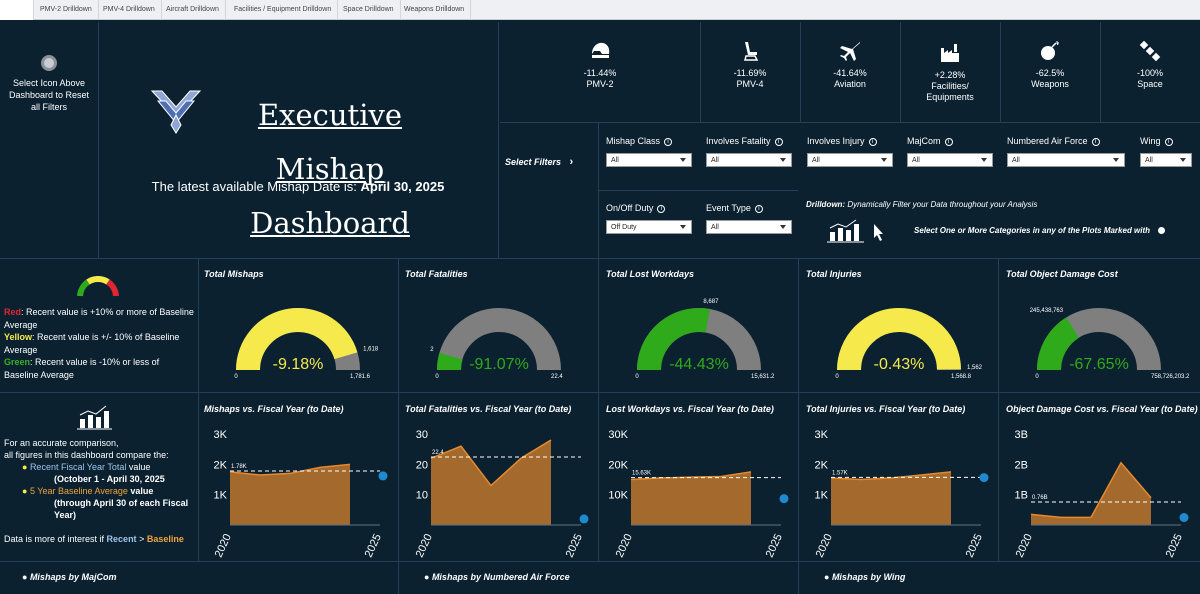 This screenshot has height=594, width=1200. Describe the element at coordinates (850, 65) in the screenshot. I see `kpi-aviation: -41.64% Aviation` at that location.